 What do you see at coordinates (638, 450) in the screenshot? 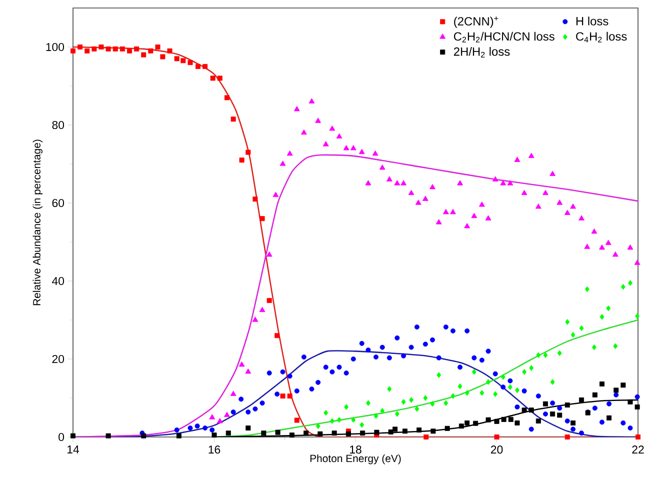
I see `x-tick-label: 22` at bounding box center [638, 450].